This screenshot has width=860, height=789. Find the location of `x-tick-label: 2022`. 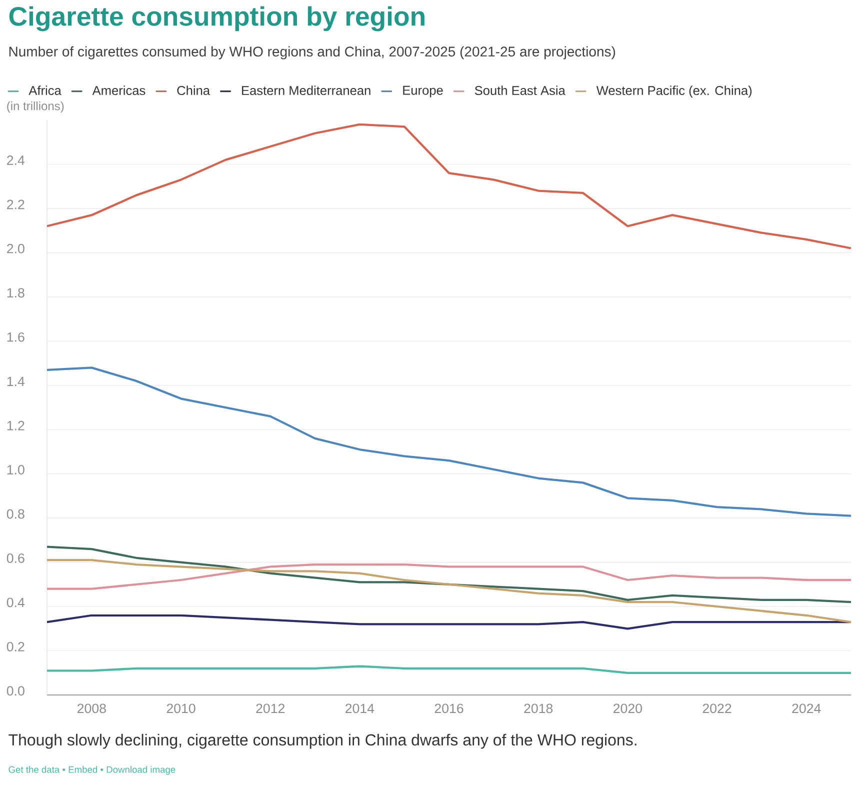

x-tick-label: 2022 is located at coordinates (717, 709).